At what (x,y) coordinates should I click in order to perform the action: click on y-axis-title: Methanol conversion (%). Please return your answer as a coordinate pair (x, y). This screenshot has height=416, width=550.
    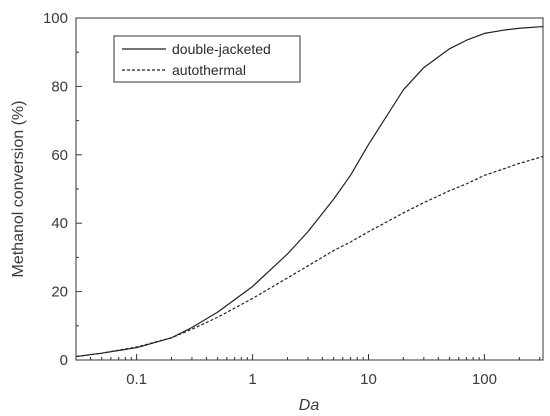
    Looking at the image, I should click on (18, 189).